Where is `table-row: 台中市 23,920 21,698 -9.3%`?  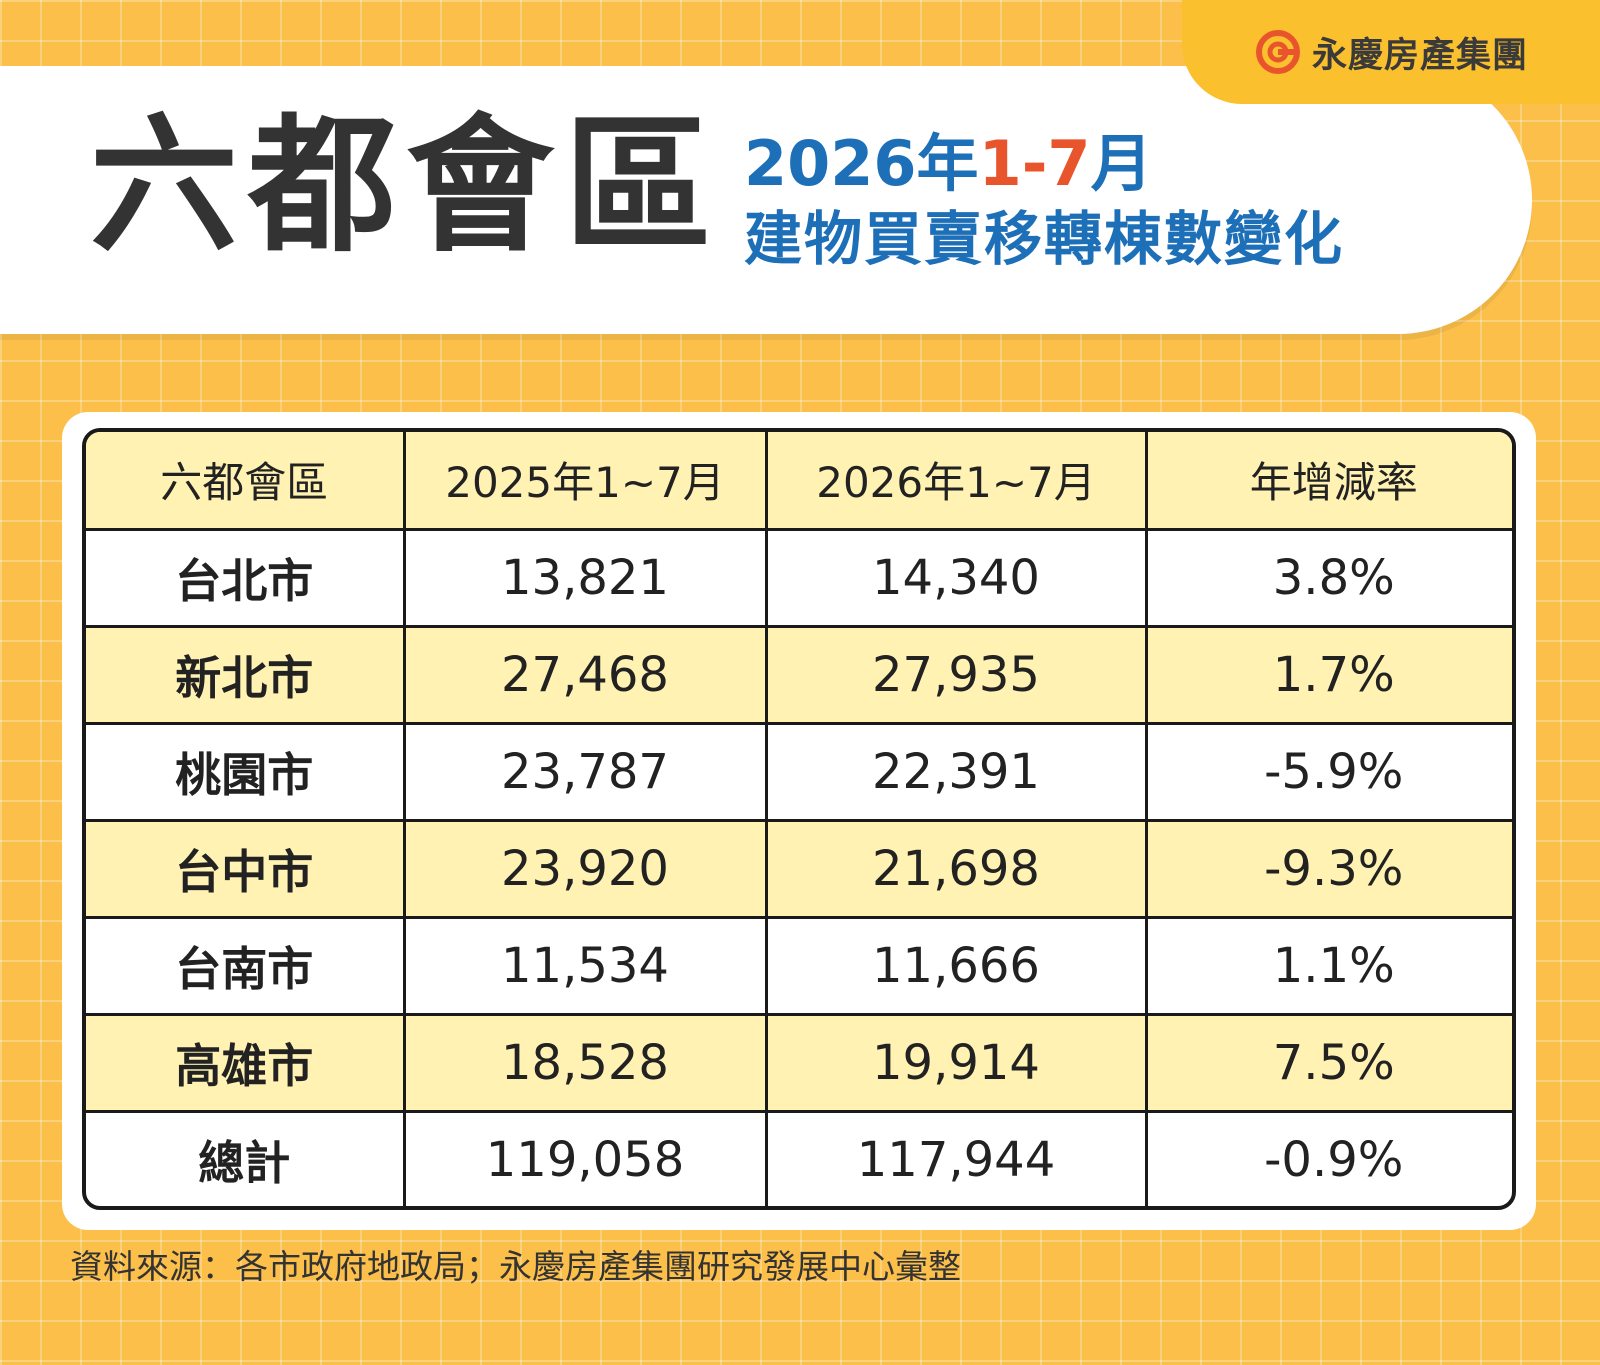 table-row: 台中市 23,920 21,698 -9.3% is located at coordinates (799, 868).